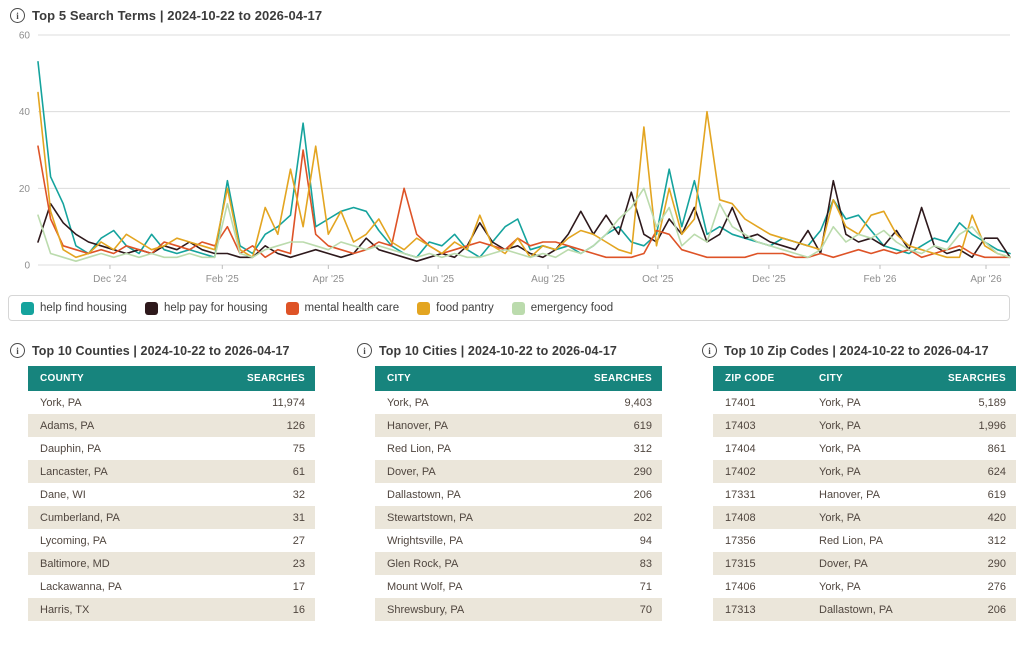  Describe the element at coordinates (455, 308) in the screenshot. I see `legend-item-food-pantry: food pantry` at that location.